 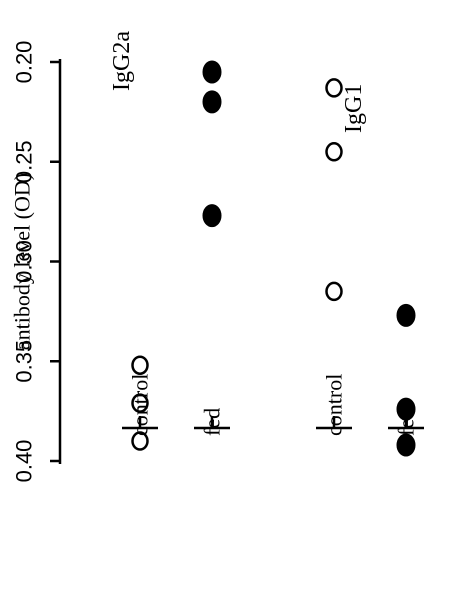 I want to click on panel-title: IgG2a, so click(x=122, y=61).